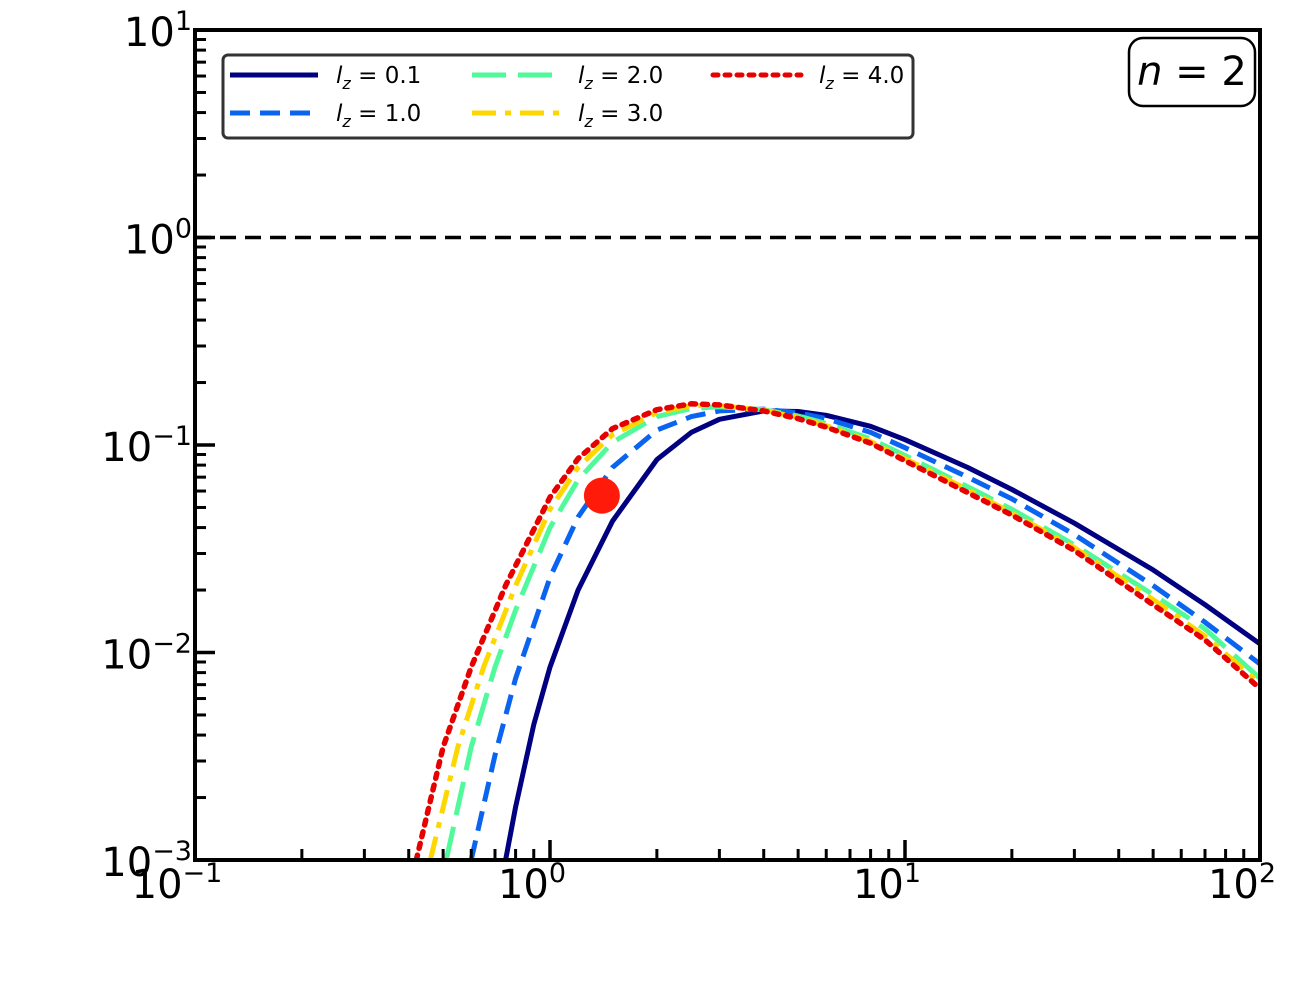 The width and height of the screenshot is (1300, 1005). What do you see at coordinates (158, 31) in the screenshot?
I see `y-tick-label: 10¹` at bounding box center [158, 31].